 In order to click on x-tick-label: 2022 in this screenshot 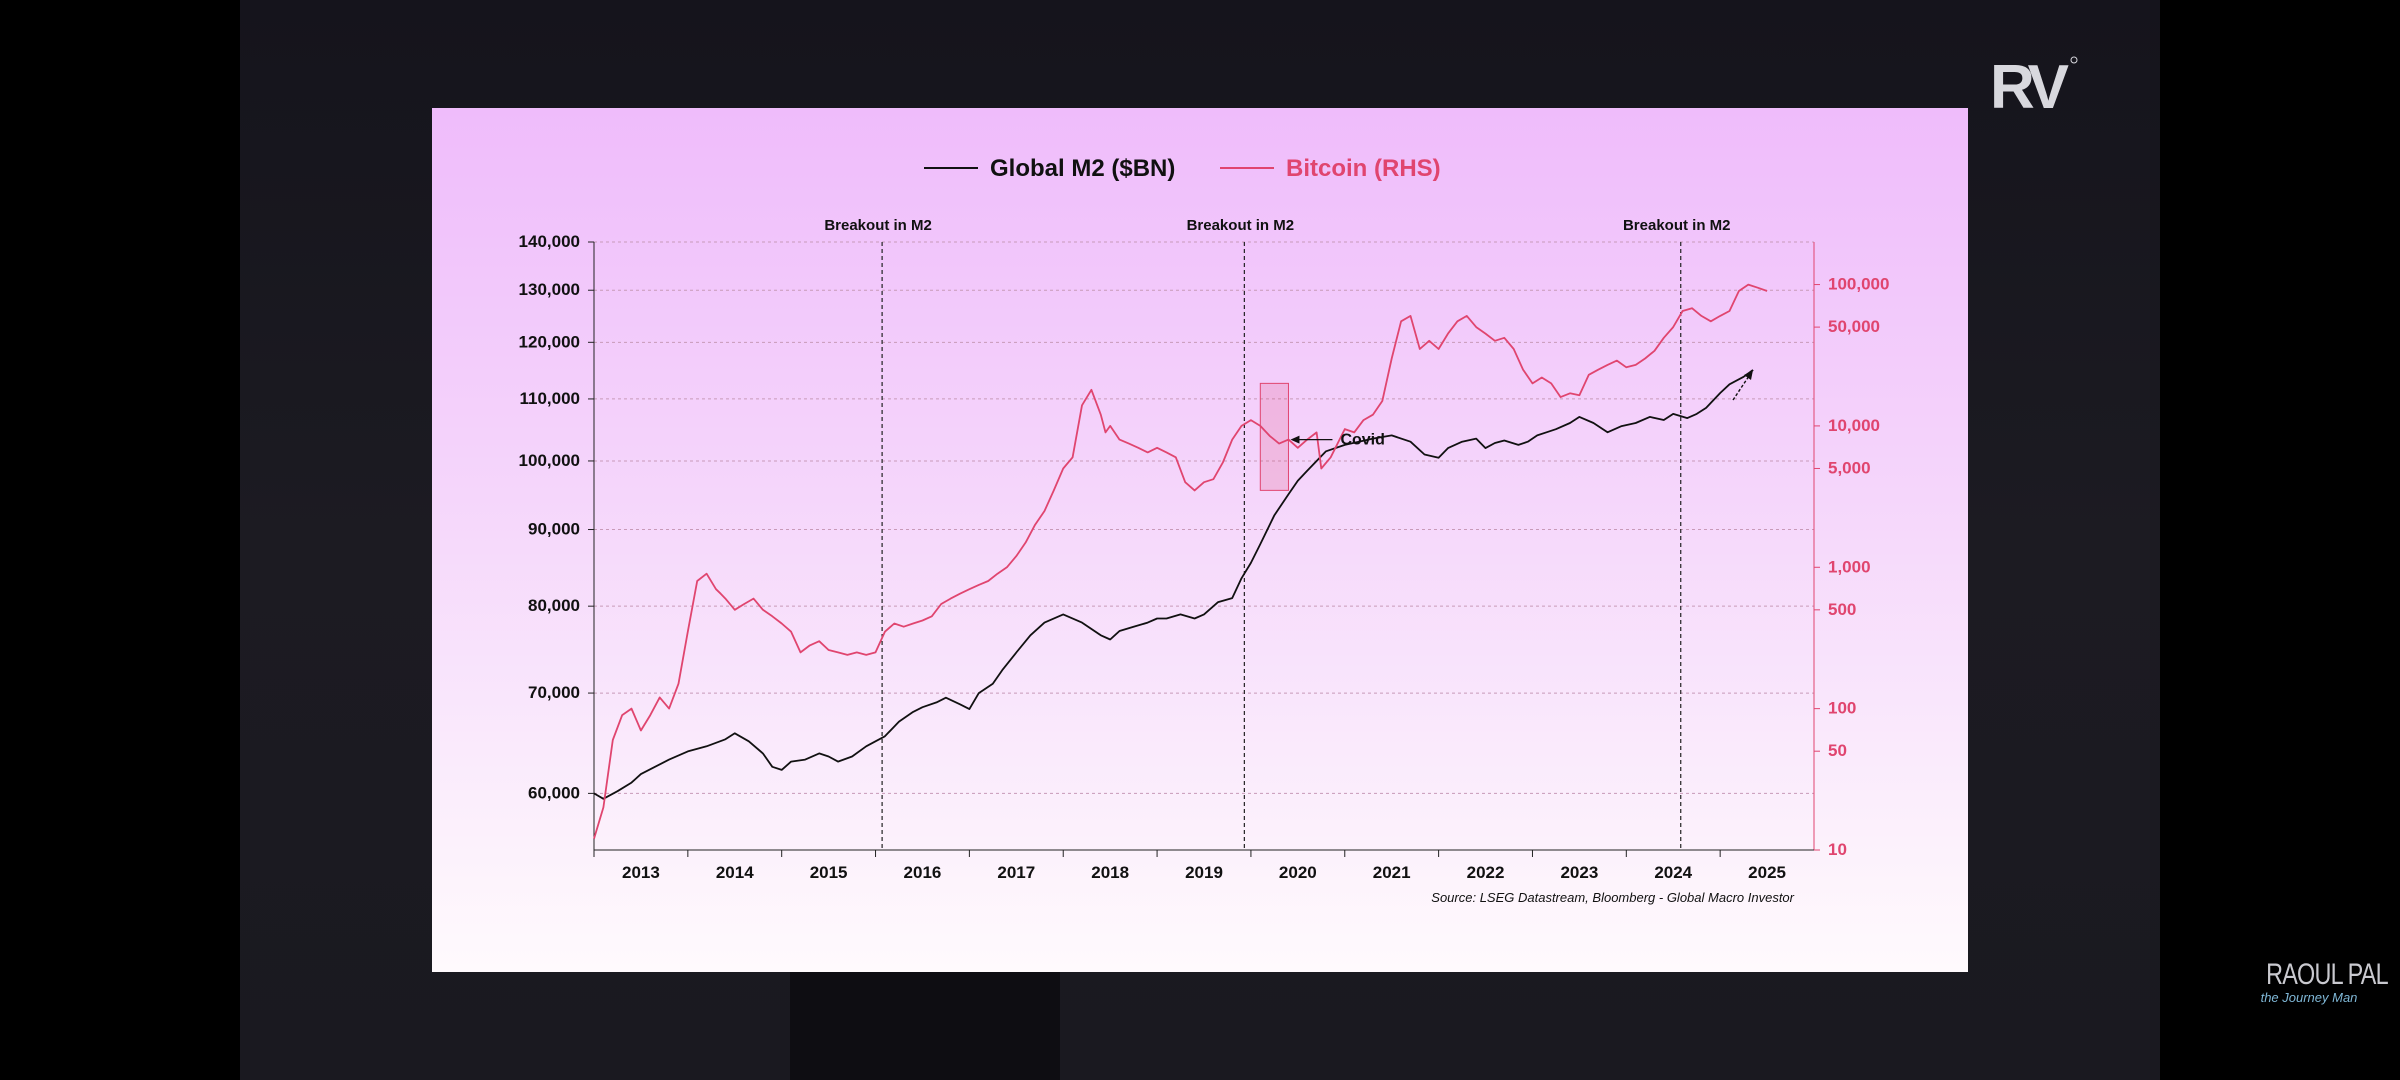, I will do `click(1486, 872)`.